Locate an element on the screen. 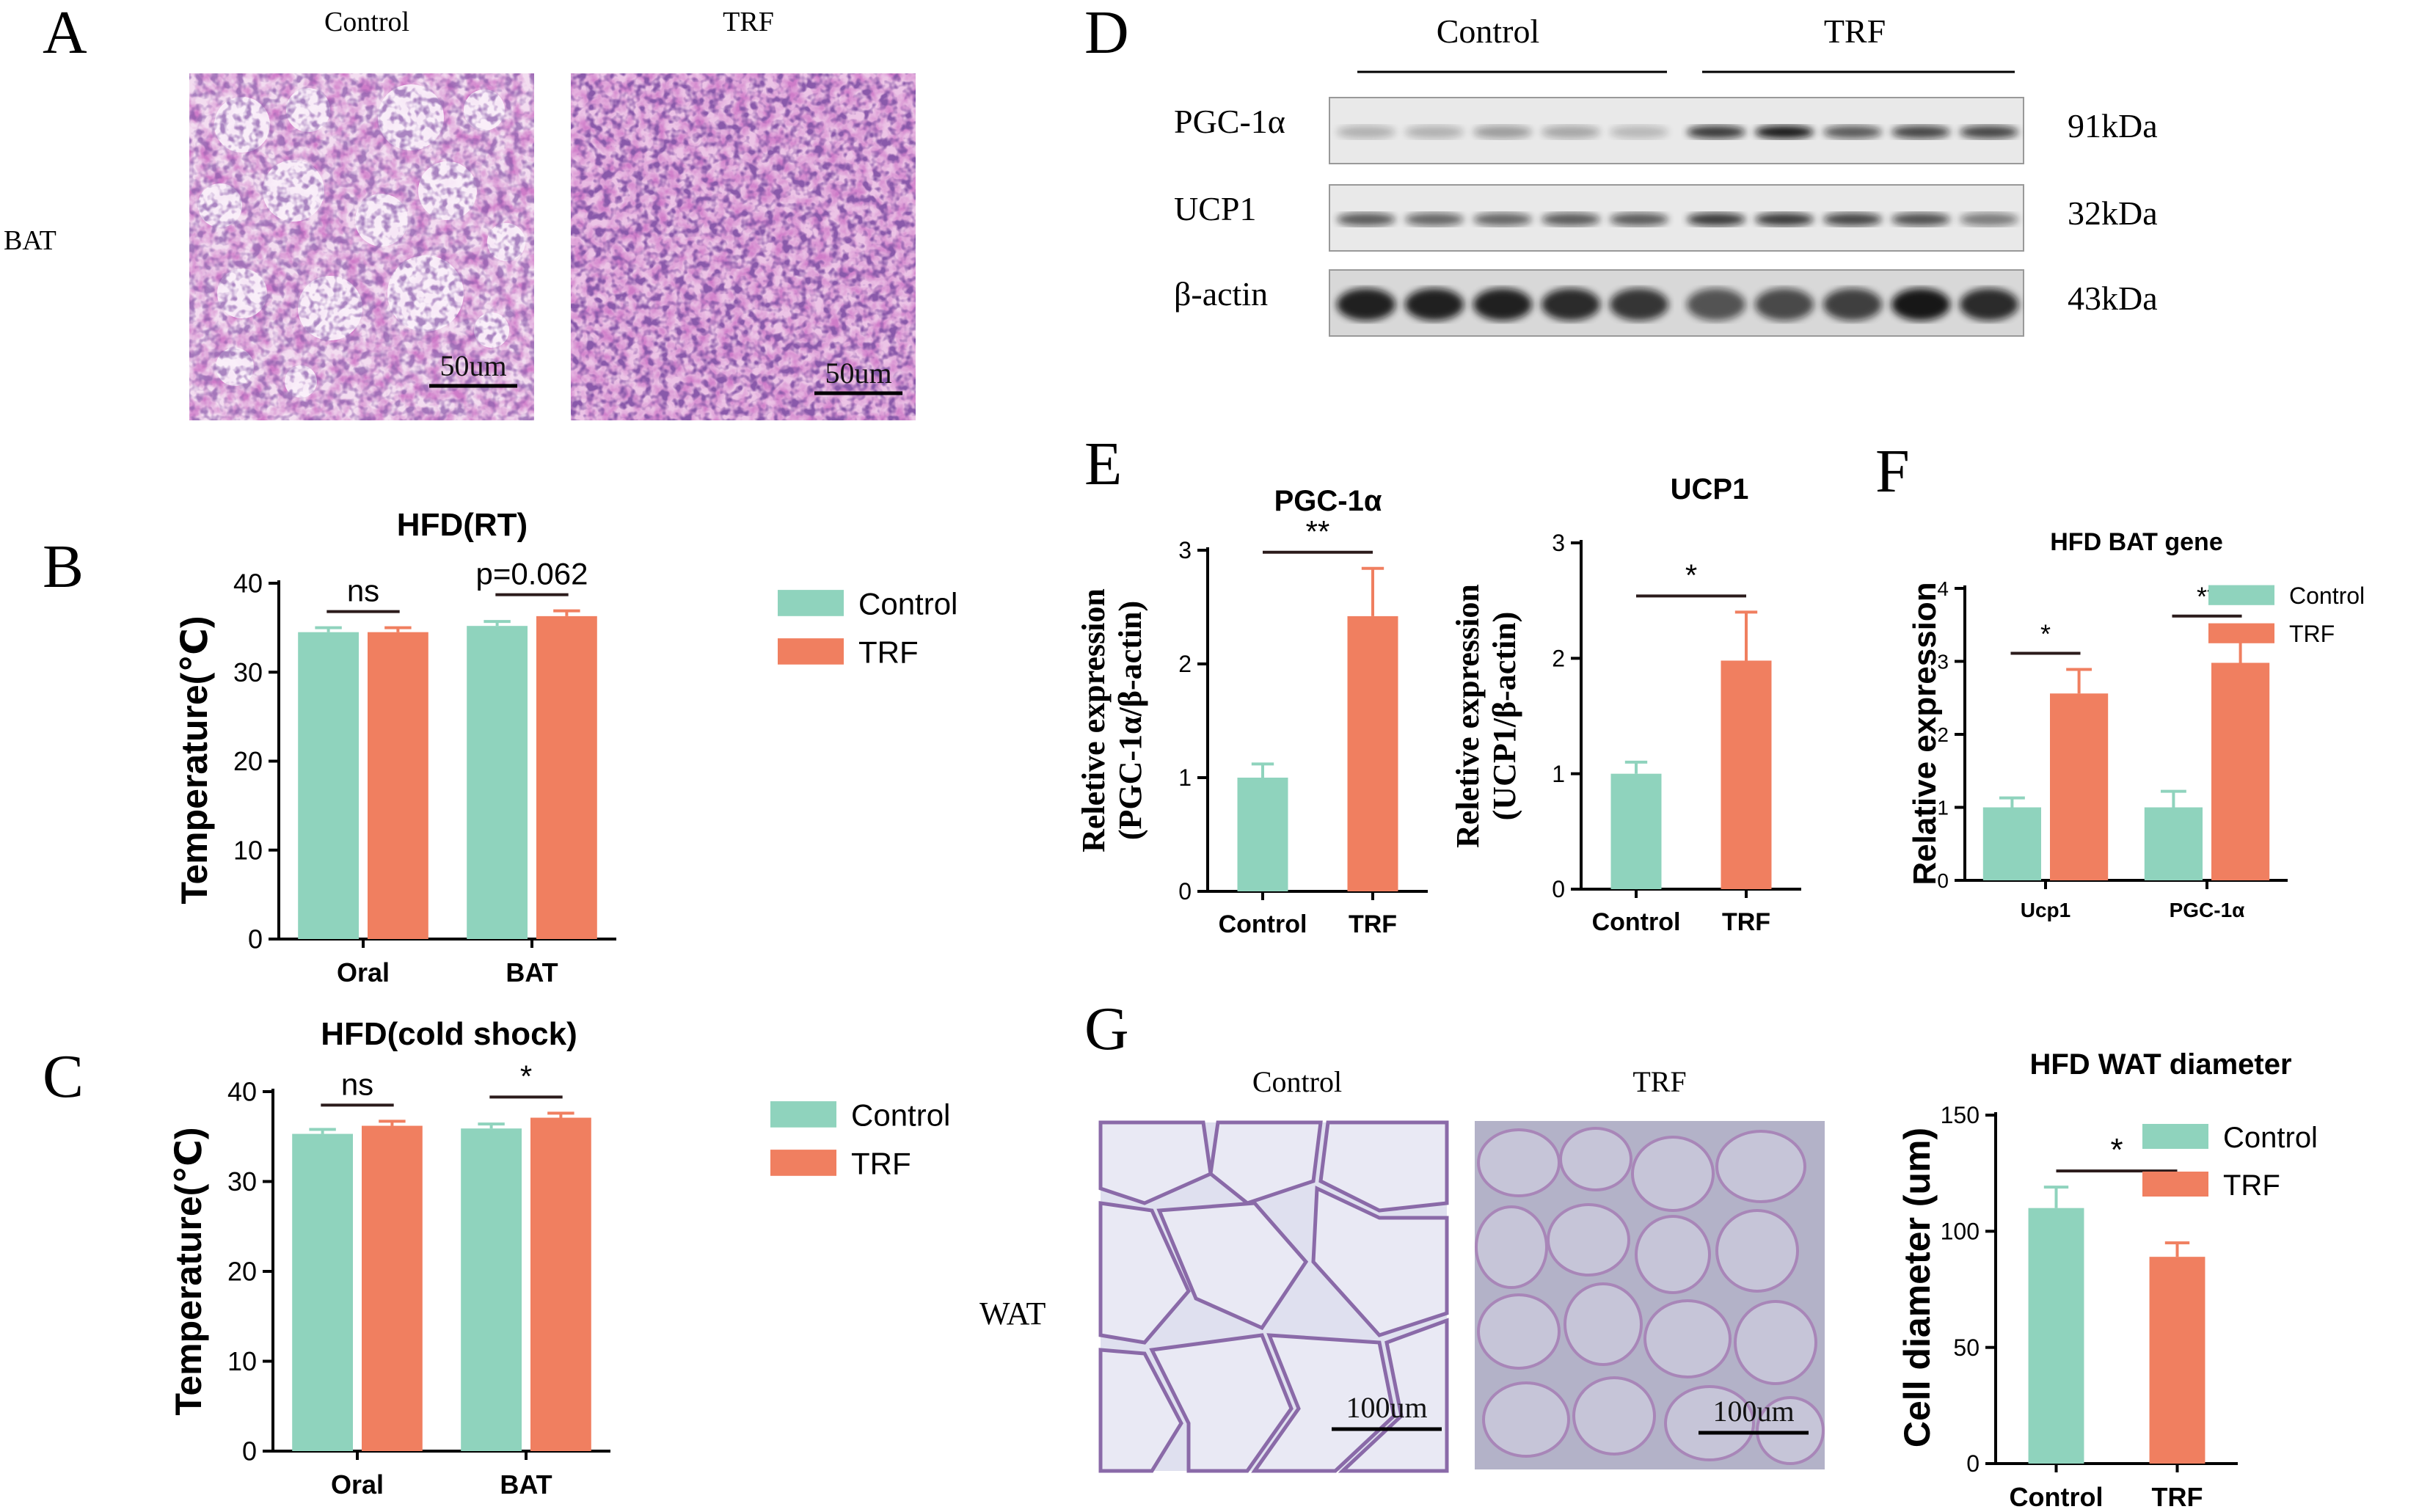 This screenshot has height=1512, width=2419. y-tick-label: 100 is located at coordinates (1960, 1232).